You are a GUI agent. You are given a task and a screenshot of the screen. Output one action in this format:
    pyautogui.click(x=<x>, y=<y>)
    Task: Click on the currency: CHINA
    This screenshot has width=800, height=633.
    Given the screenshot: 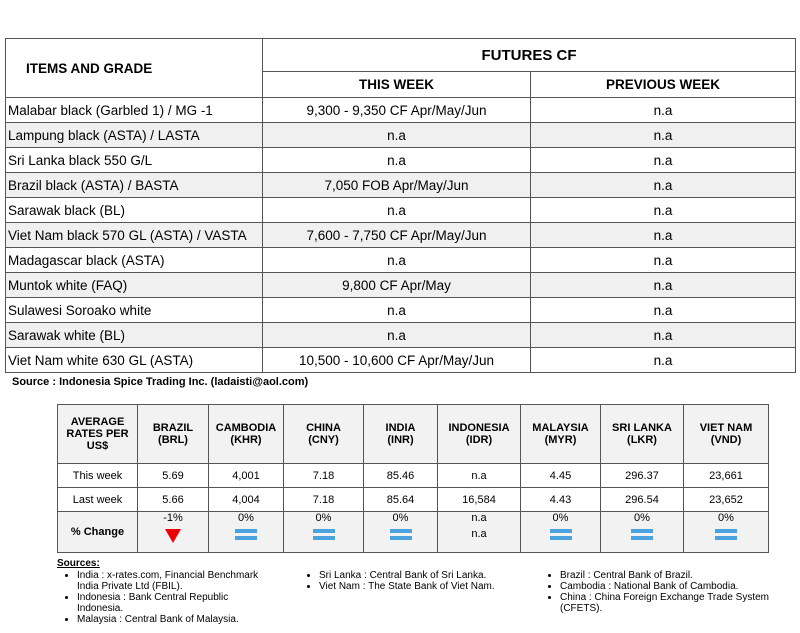 What is the action you would take?
    pyautogui.click(x=323, y=428)
    